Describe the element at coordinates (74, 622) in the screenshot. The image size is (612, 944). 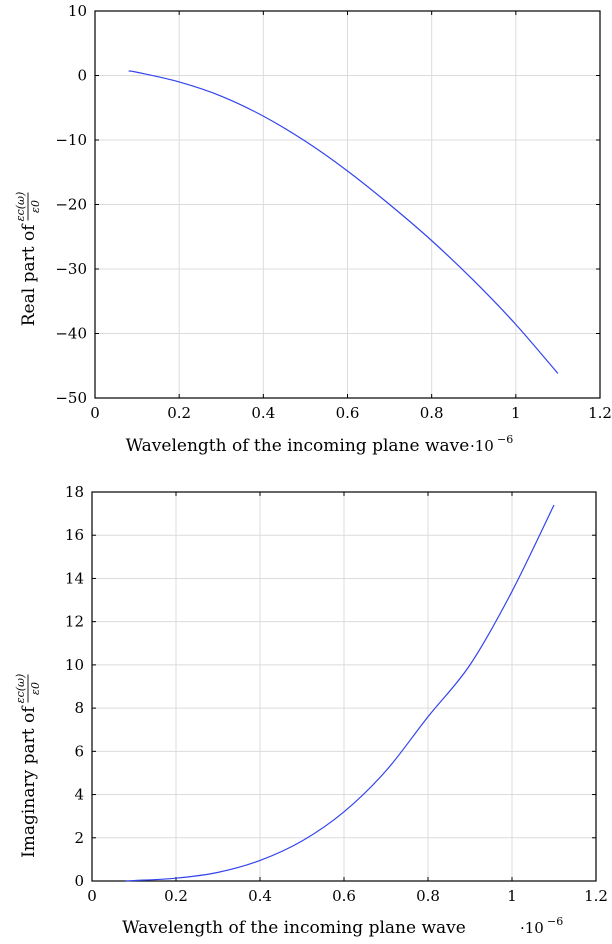
I see `y-tick-label: 12` at that location.